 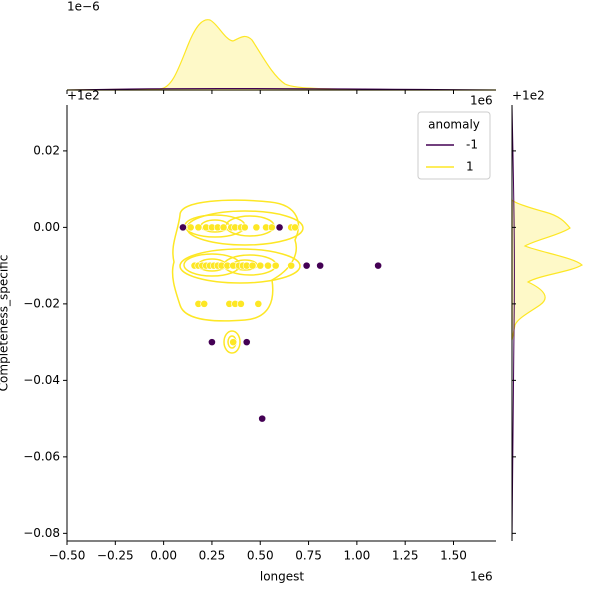 What do you see at coordinates (454, 145) in the screenshot?
I see `legend: anomaly -1 1` at bounding box center [454, 145].